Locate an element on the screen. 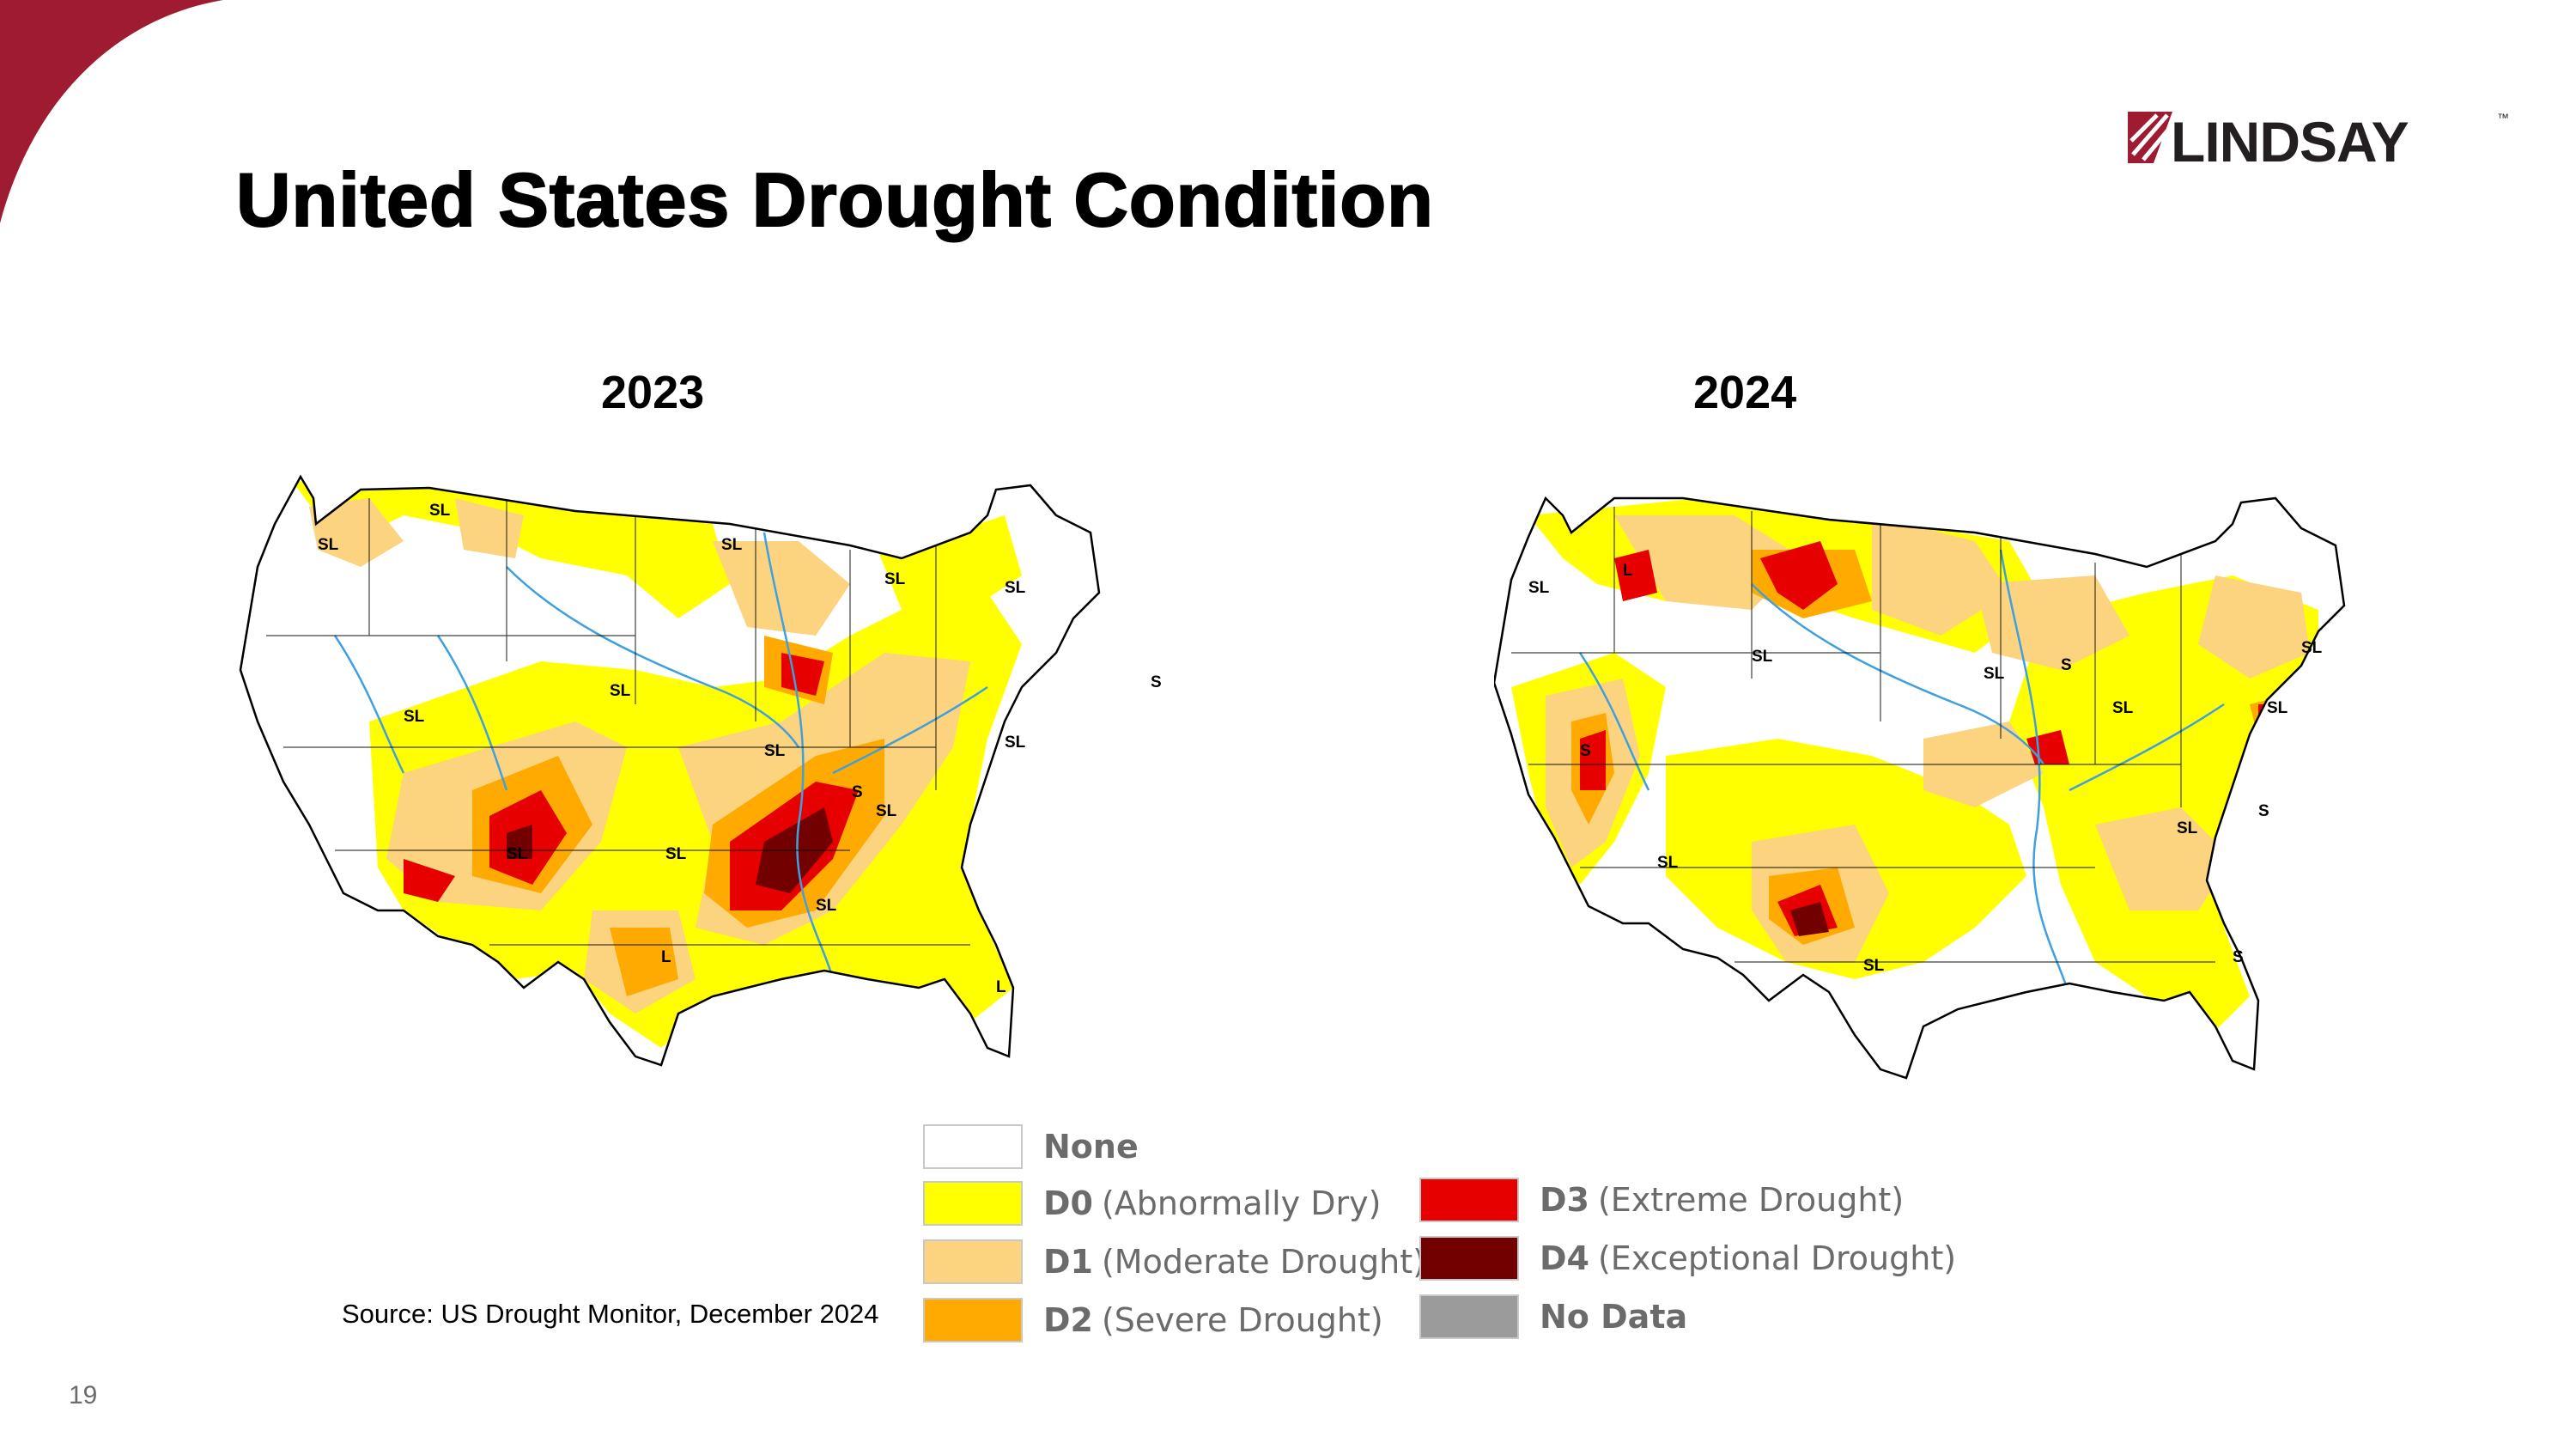  legend-swatch-no-data is located at coordinates (1469, 1316).